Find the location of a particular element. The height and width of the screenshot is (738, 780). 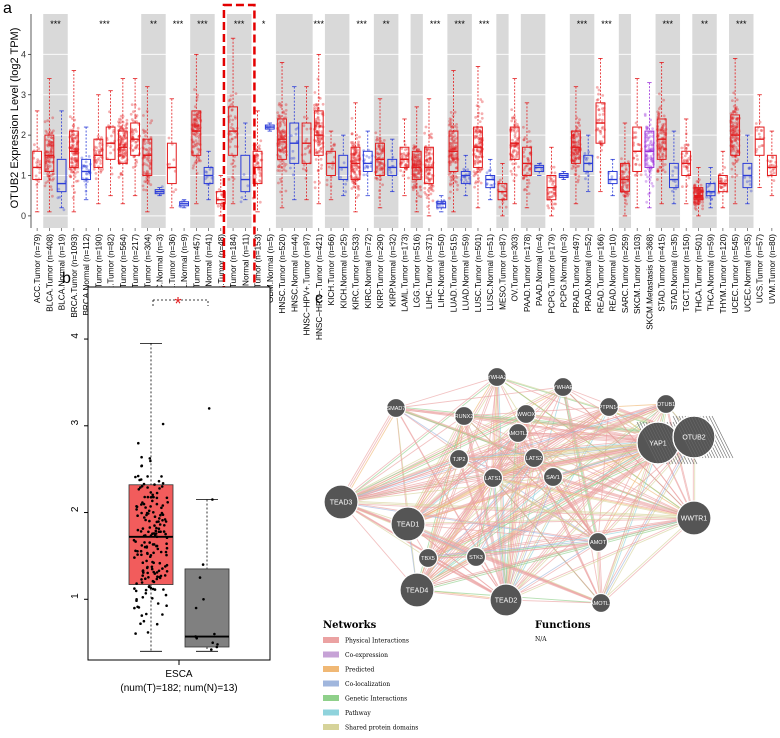

node-circle-wwtr1 is located at coordinates (694, 518).